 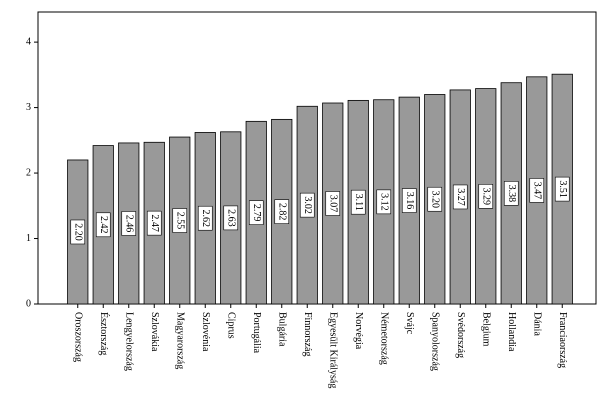 I want to click on value-label: 3.16, so click(x=409, y=201).